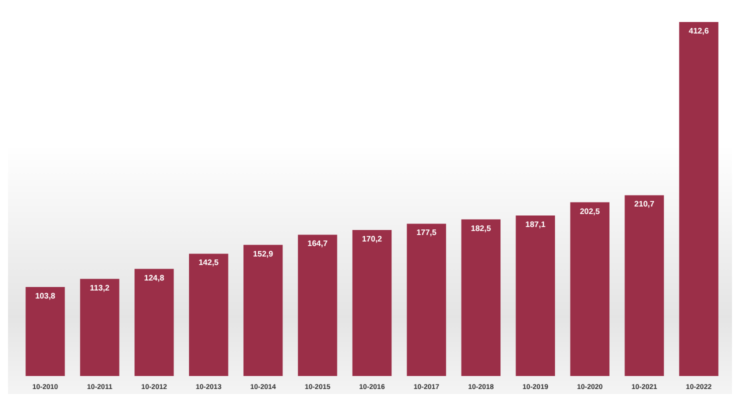 This screenshot has height=402, width=740. Describe the element at coordinates (45, 295) in the screenshot. I see `data-label: 103,8` at that location.